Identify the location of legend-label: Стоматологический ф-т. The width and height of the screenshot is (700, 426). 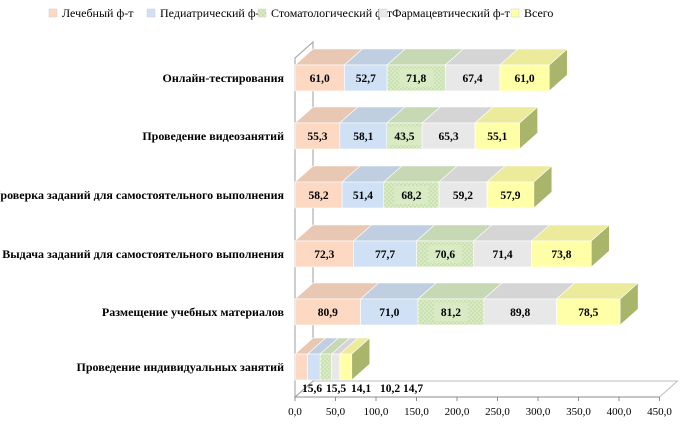
(332, 13).